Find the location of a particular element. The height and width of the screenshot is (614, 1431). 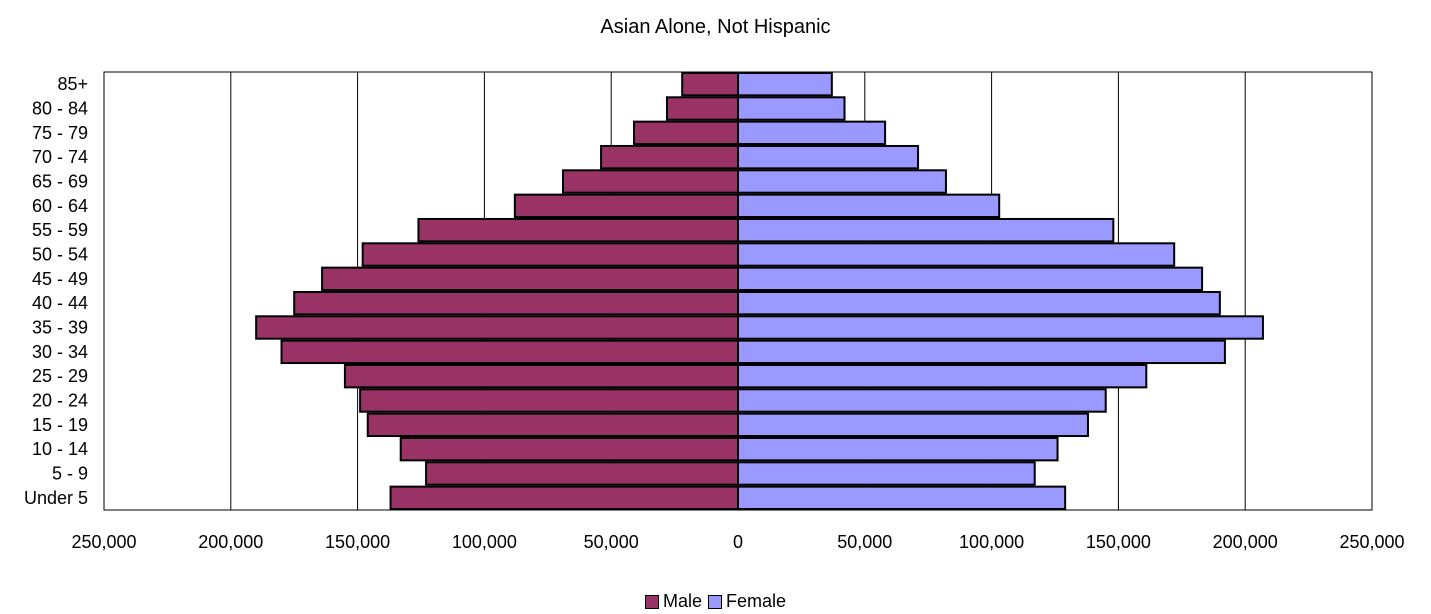

y-tick-label: 40 - 44 is located at coordinates (60, 303).